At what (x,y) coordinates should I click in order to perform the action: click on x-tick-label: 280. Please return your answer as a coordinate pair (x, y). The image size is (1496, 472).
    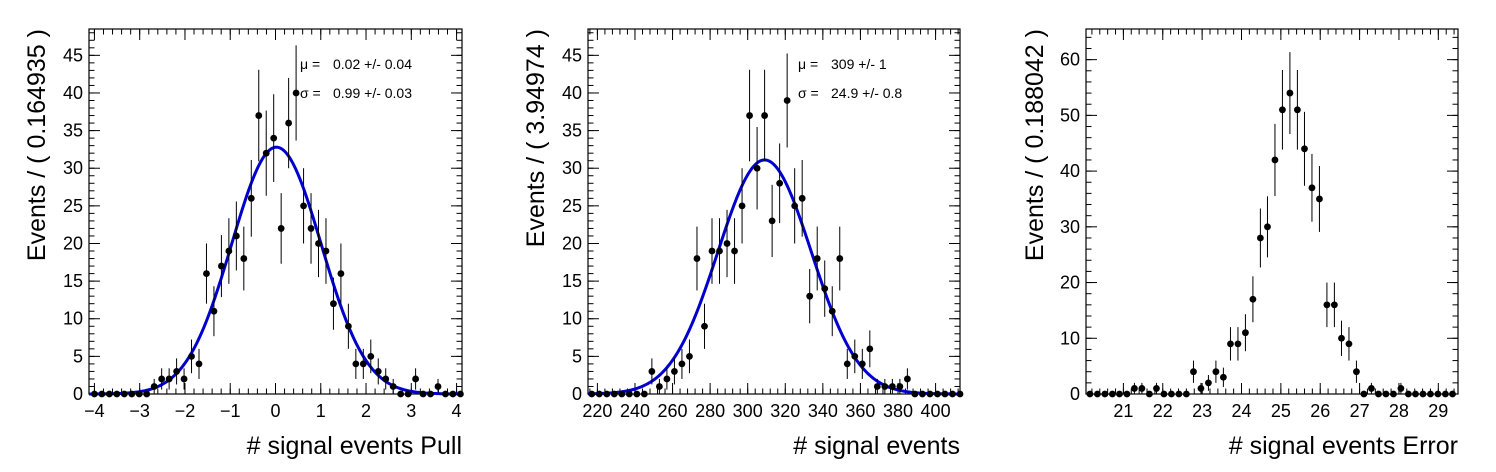
    Looking at the image, I should click on (710, 411).